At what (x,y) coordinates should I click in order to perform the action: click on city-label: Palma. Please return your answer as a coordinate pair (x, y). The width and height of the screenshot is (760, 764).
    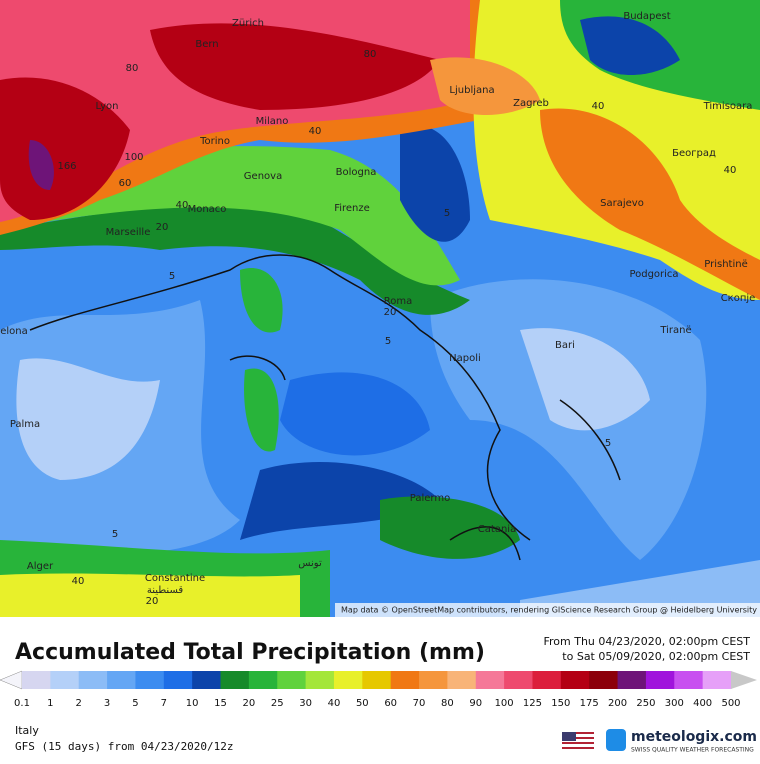
    Looking at the image, I should click on (25, 424).